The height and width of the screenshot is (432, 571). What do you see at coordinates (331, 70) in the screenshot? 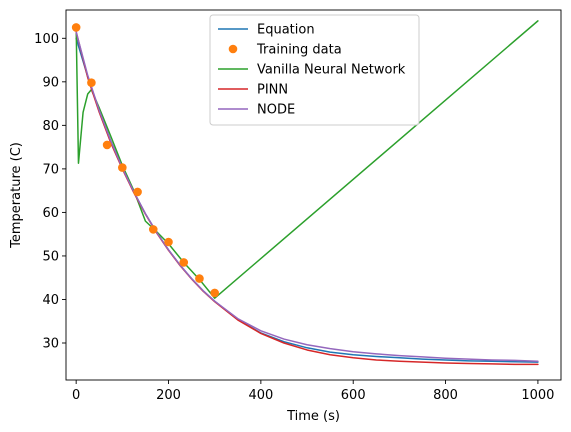
I see `legend-label-vanilla-neural-network: Vanilla Neural Network` at bounding box center [331, 70].